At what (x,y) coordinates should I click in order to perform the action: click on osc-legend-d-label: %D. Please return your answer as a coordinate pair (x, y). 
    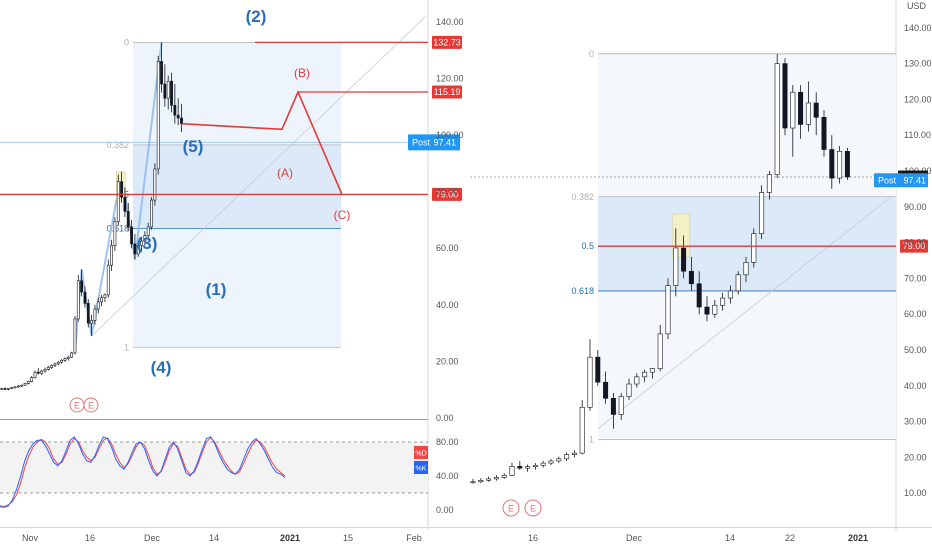
    Looking at the image, I should click on (420, 454).